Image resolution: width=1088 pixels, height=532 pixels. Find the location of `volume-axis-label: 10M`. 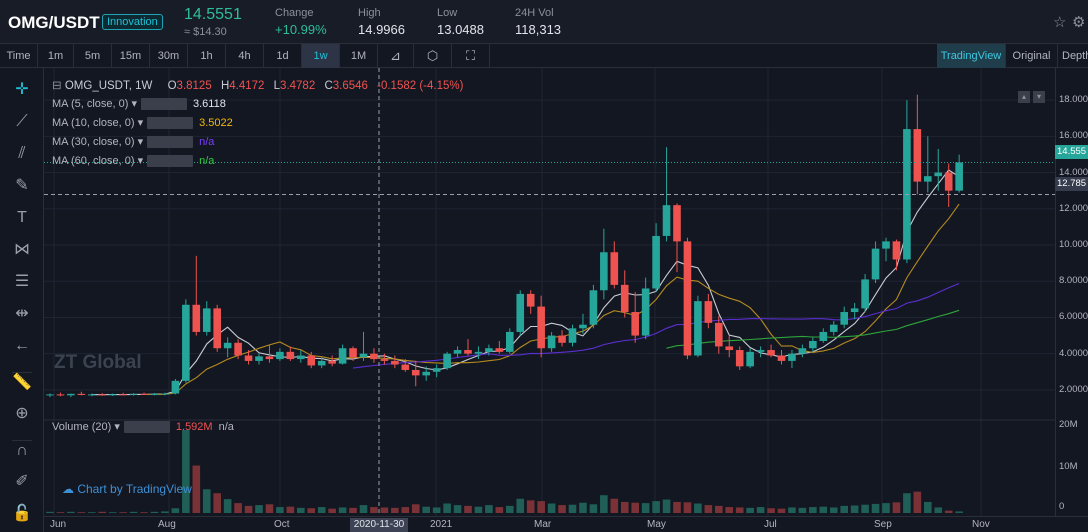

volume-axis-label: 10M is located at coordinates (1068, 466).